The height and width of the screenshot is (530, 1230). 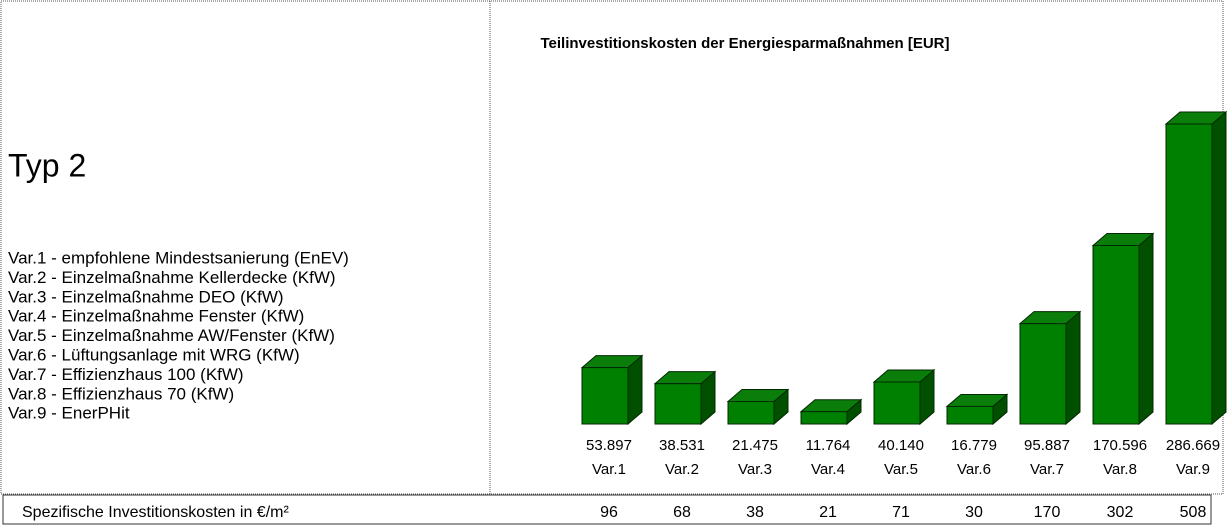 What do you see at coordinates (682, 445) in the screenshot?
I see `value-label: 38.531` at bounding box center [682, 445].